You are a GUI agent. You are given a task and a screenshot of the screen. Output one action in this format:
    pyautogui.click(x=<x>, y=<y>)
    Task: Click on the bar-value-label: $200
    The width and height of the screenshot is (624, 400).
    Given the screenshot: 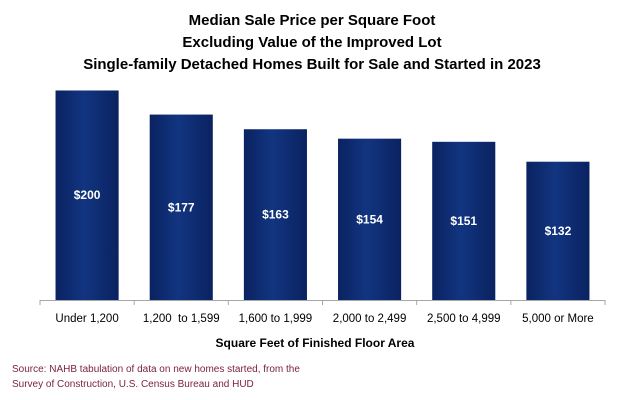 What is the action you would take?
    pyautogui.click(x=87, y=195)
    